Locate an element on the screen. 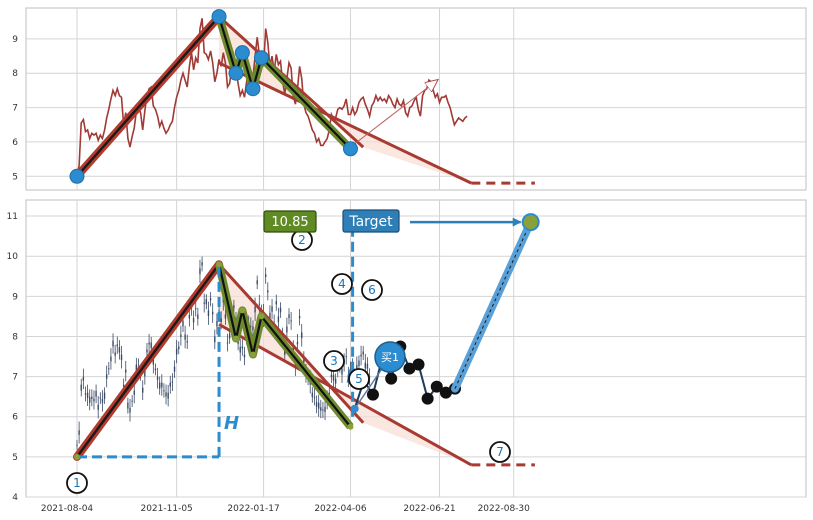 The width and height of the screenshot is (813, 520). bottom-y-tick: 6 is located at coordinates (15, 418).